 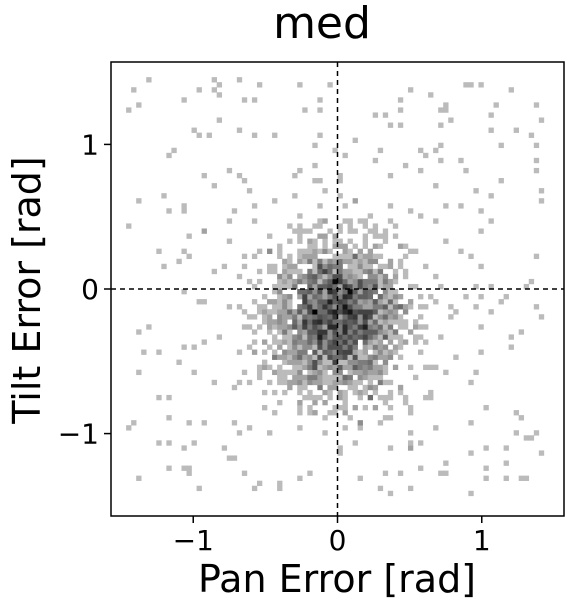 What do you see at coordinates (90, 144) in the screenshot?
I see `y-tick-label: 1` at bounding box center [90, 144].